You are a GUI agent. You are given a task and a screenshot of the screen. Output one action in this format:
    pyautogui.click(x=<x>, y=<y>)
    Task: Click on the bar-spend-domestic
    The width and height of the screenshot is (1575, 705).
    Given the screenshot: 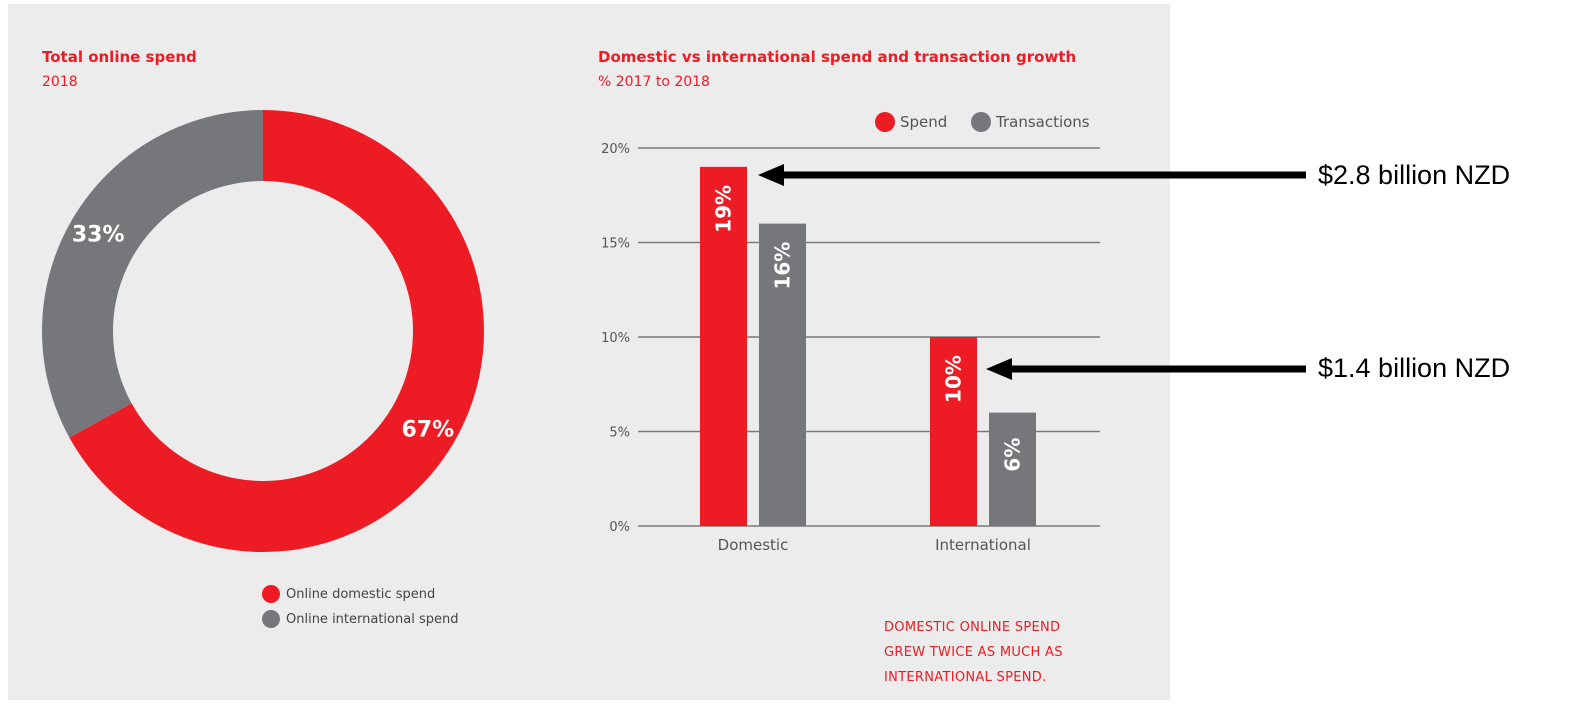 What is the action you would take?
    pyautogui.click(x=723, y=346)
    